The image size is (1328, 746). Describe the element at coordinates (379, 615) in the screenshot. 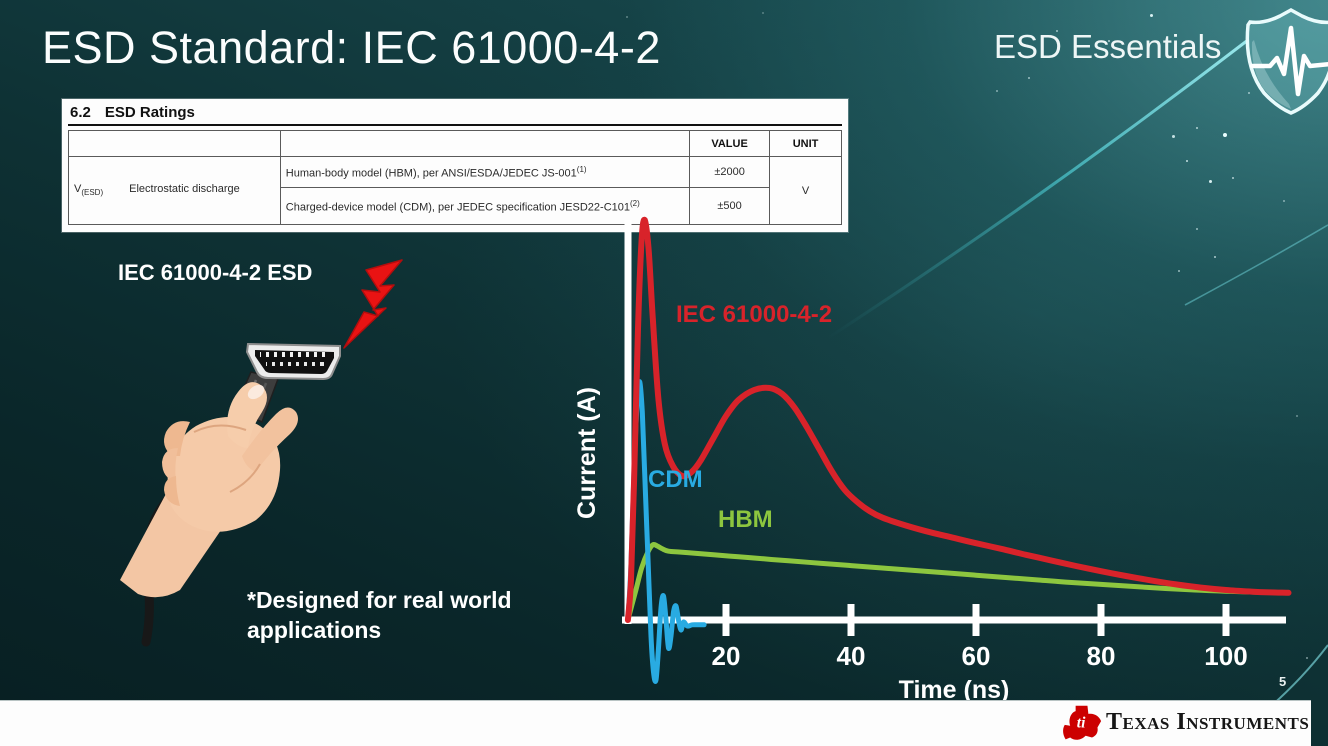

I see `footnote: *Designed for real world applications` at that location.